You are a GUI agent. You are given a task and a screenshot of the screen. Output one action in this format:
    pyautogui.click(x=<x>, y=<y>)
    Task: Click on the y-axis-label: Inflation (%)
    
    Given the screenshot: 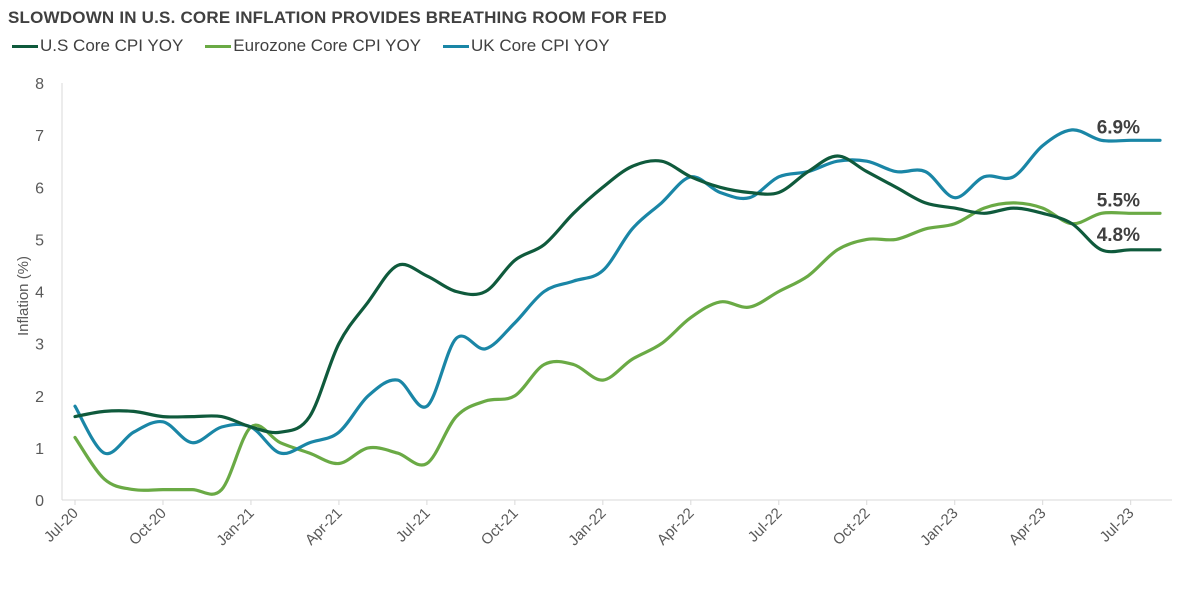 What is the action you would take?
    pyautogui.click(x=23, y=296)
    